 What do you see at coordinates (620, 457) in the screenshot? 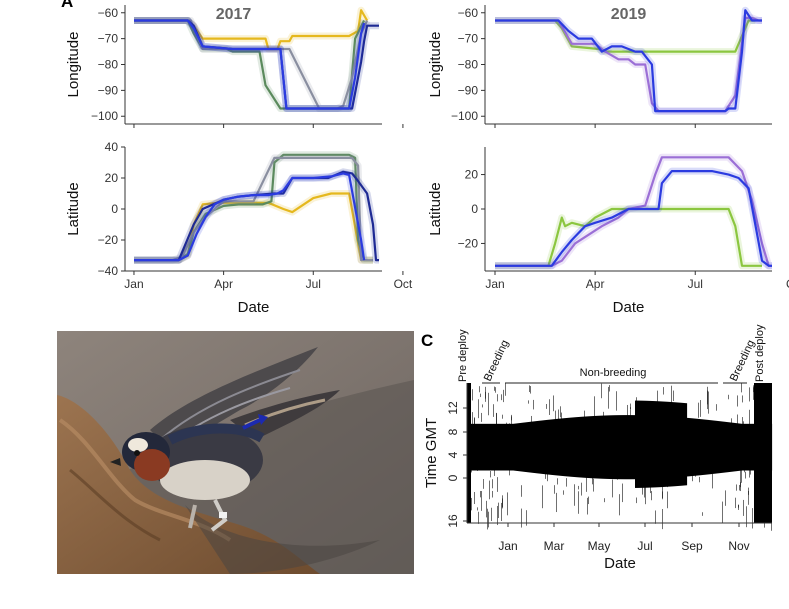
I see `actogram-activity` at bounding box center [620, 457].